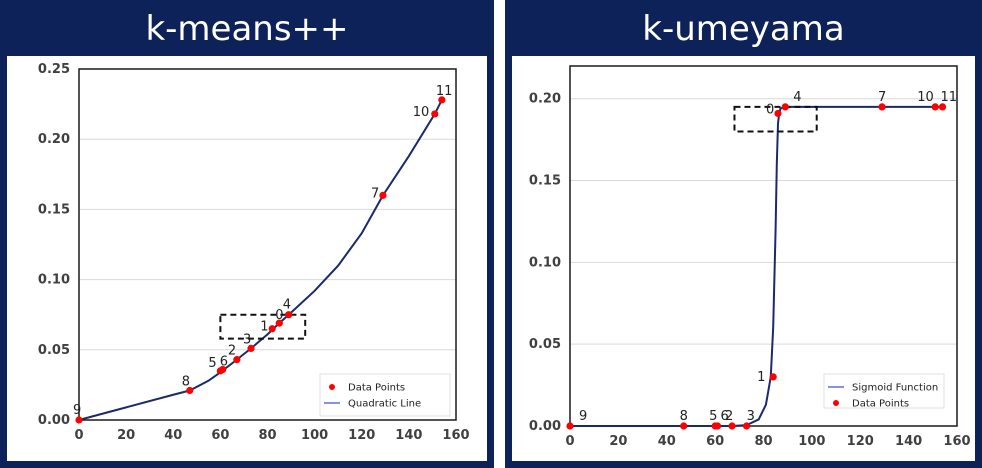 Image resolution: width=982 pixels, height=468 pixels. What do you see at coordinates (384, 404) in the screenshot?
I see `legend-label: Quadratic Line` at bounding box center [384, 404].